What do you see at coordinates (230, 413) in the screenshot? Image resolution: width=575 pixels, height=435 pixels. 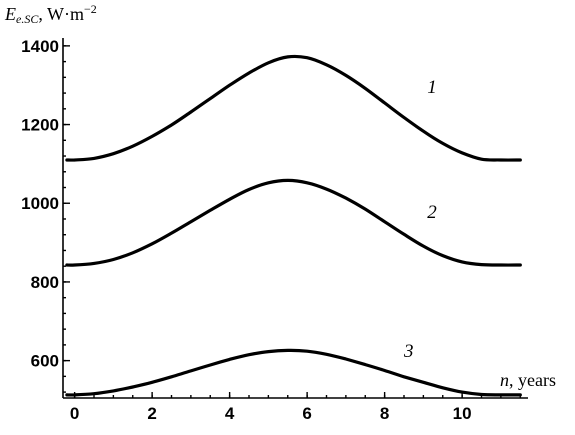 I see `x-tick-label: 4` at bounding box center [230, 413].